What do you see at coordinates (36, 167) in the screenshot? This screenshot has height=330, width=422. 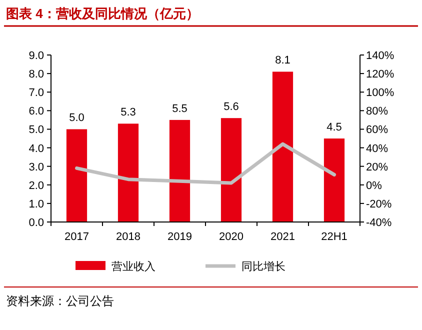 I see `y-tick-label: 3.0` at bounding box center [36, 167].